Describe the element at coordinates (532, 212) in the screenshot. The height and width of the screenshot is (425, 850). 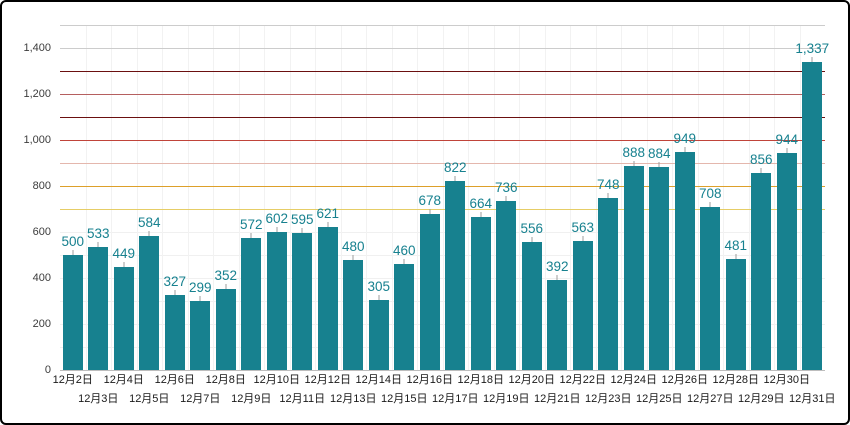
I see `bar-slot-12月20日: 556` at that location.